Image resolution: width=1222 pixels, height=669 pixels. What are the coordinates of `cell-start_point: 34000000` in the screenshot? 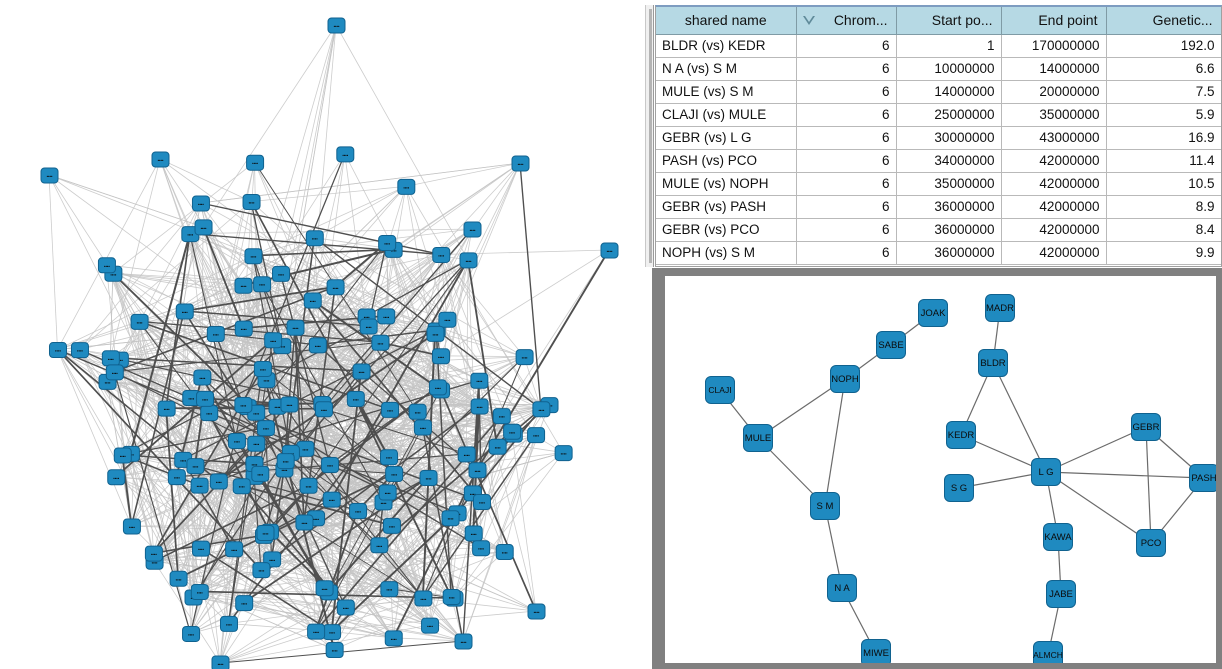 It's located at (949, 161).